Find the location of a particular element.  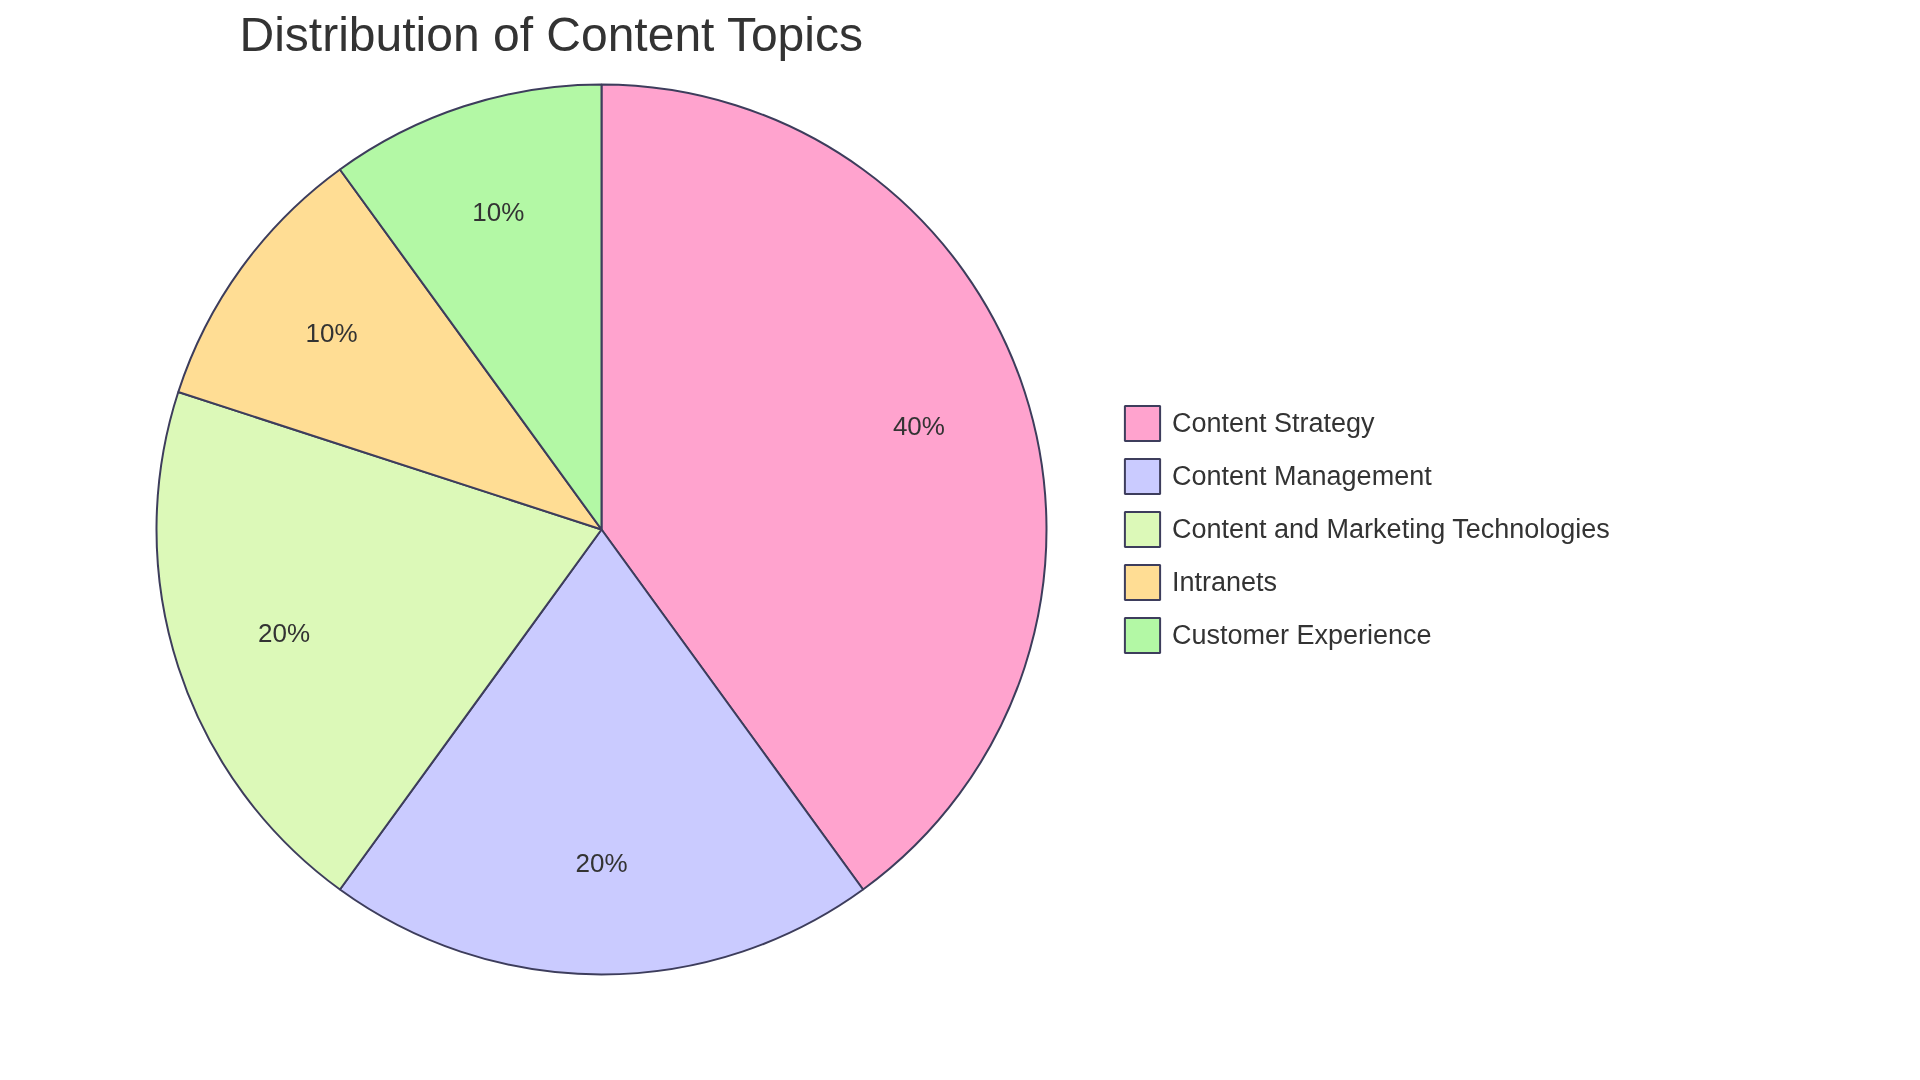

legend-label: Content and Marketing Technologies is located at coordinates (1391, 529).